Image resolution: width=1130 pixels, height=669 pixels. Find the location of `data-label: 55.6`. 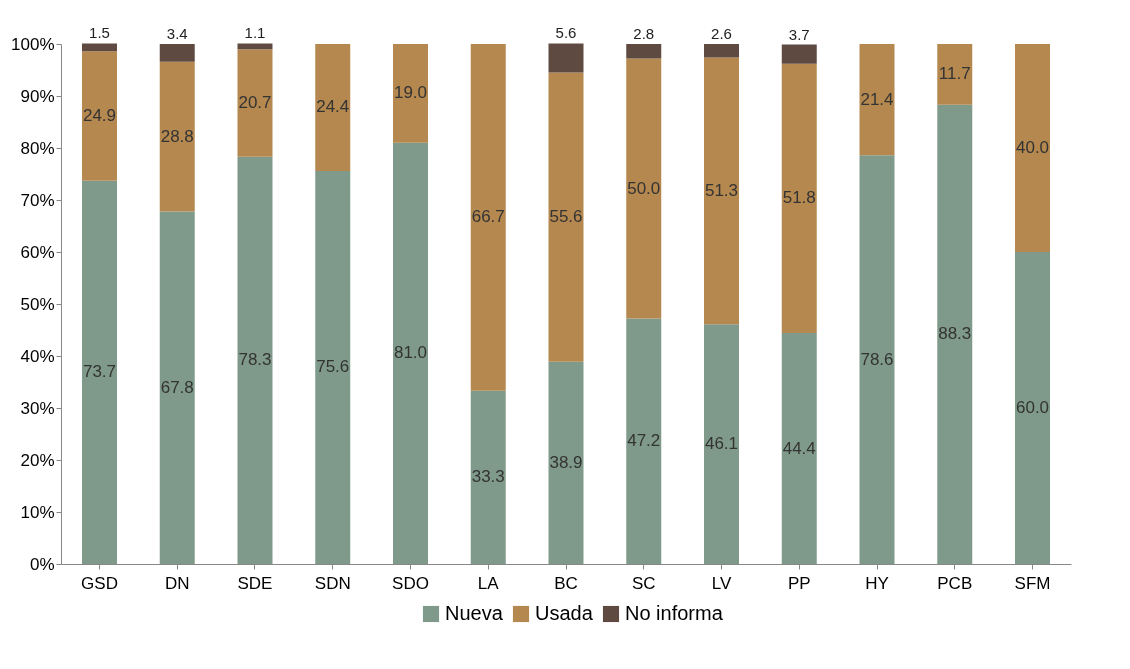

data-label: 55.6 is located at coordinates (566, 217).